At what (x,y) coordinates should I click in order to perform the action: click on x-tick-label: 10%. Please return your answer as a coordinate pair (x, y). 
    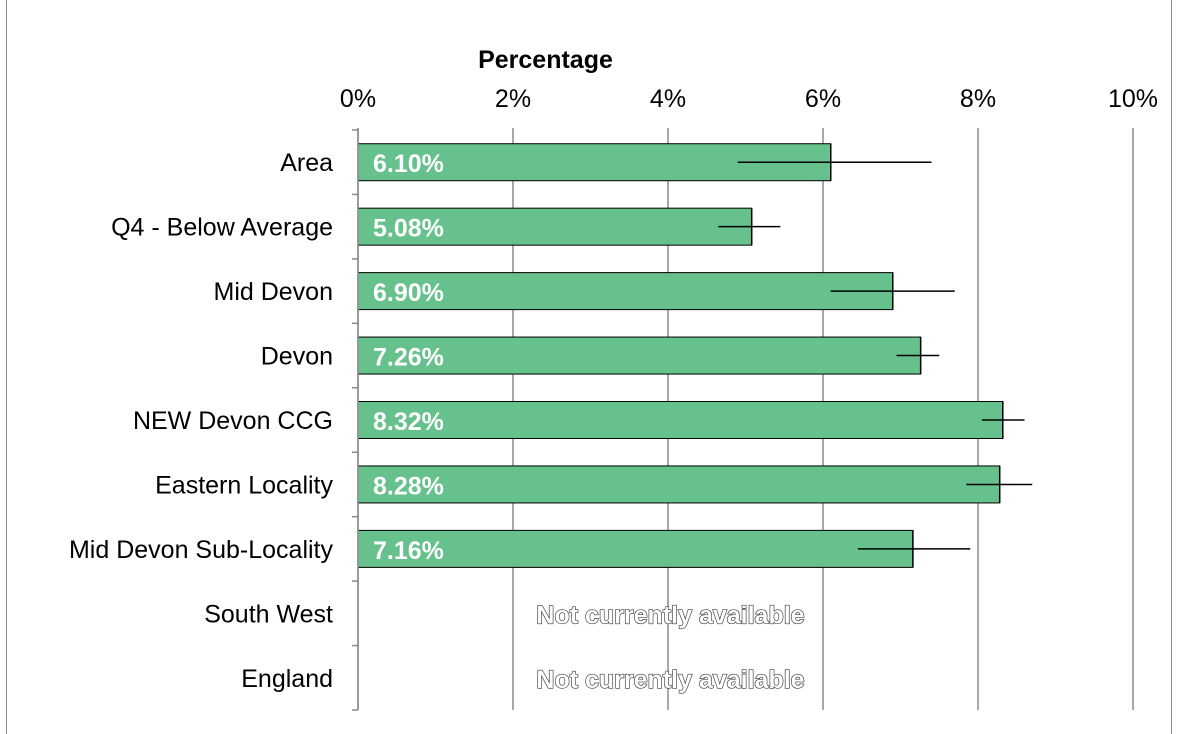
    Looking at the image, I should click on (1133, 99).